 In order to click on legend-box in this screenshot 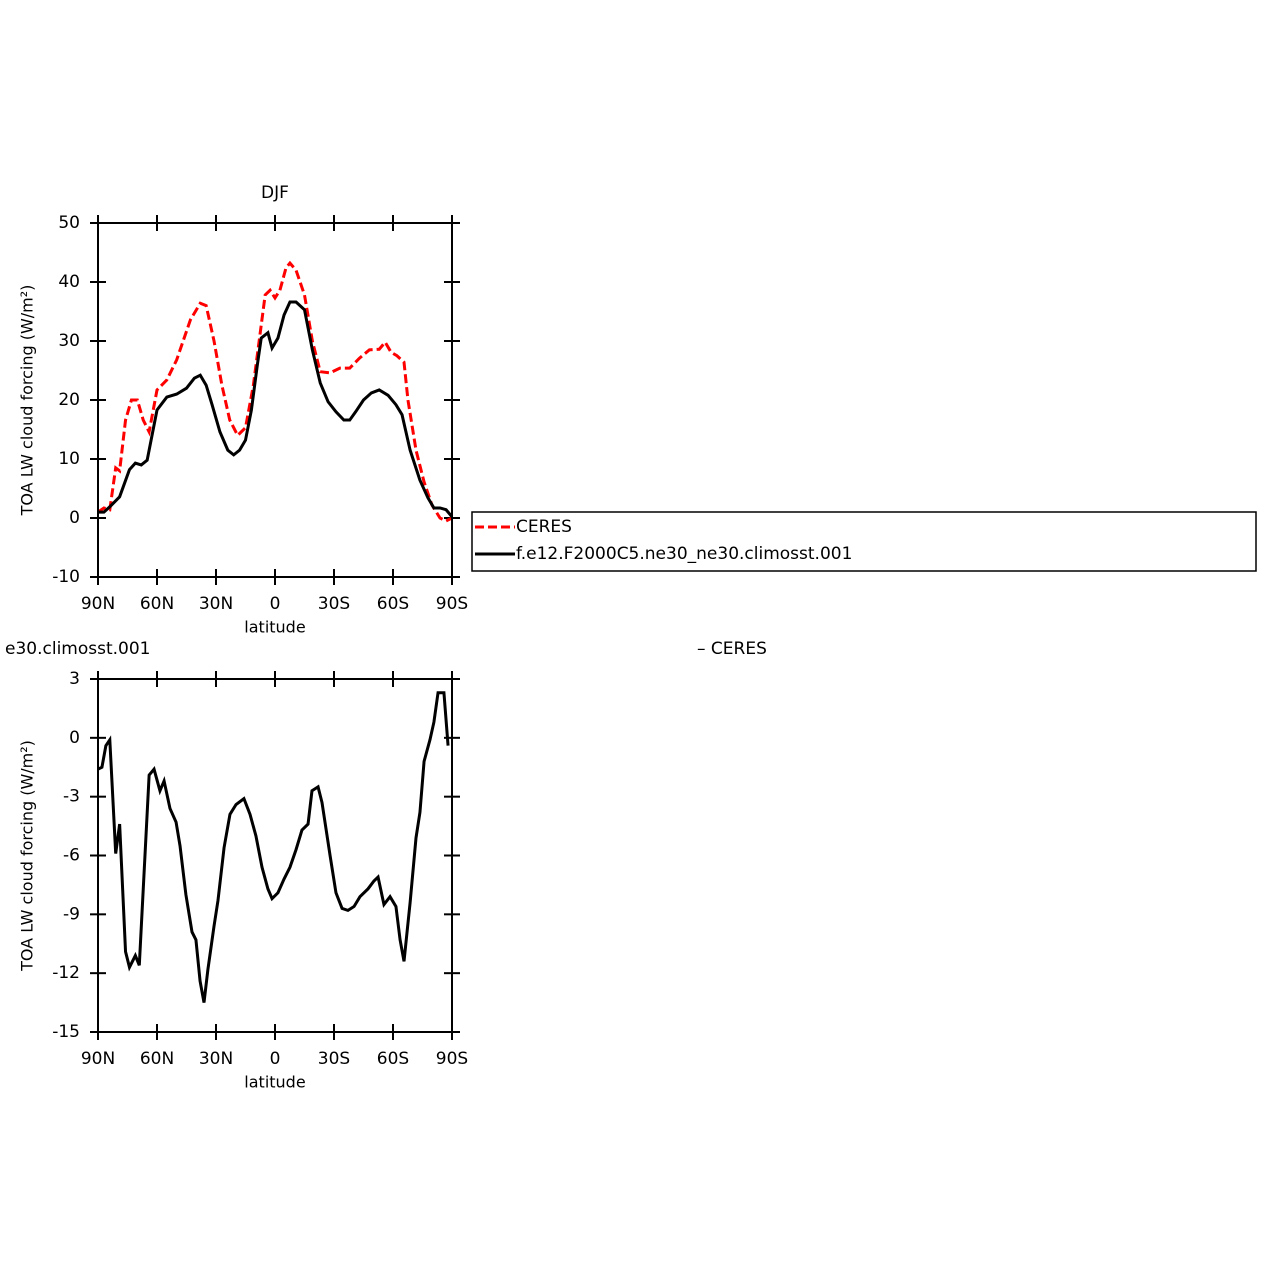, I will do `click(864, 541)`.